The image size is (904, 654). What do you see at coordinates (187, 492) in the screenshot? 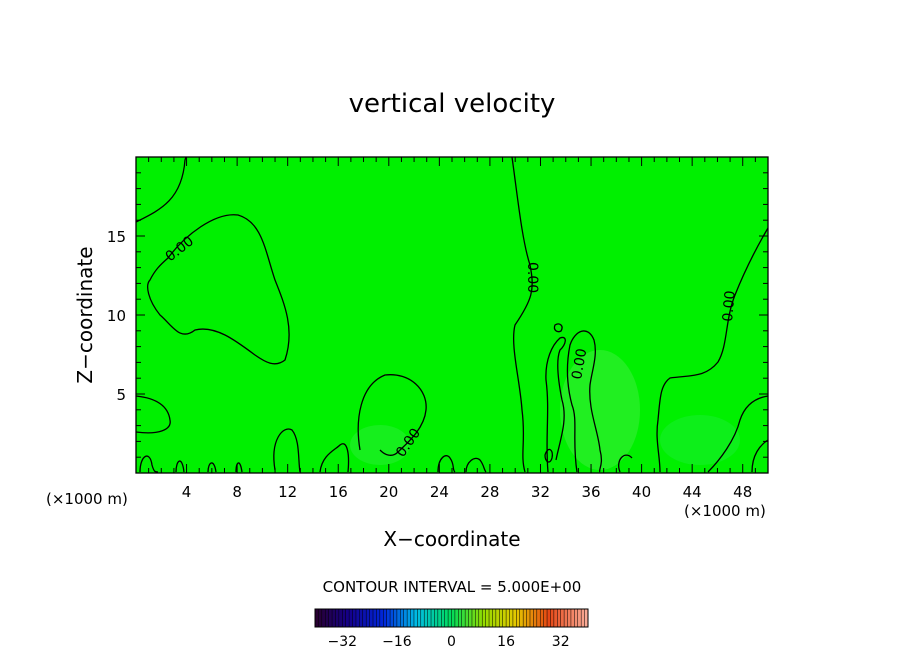
I see `x-tick-label: 4` at bounding box center [187, 492].